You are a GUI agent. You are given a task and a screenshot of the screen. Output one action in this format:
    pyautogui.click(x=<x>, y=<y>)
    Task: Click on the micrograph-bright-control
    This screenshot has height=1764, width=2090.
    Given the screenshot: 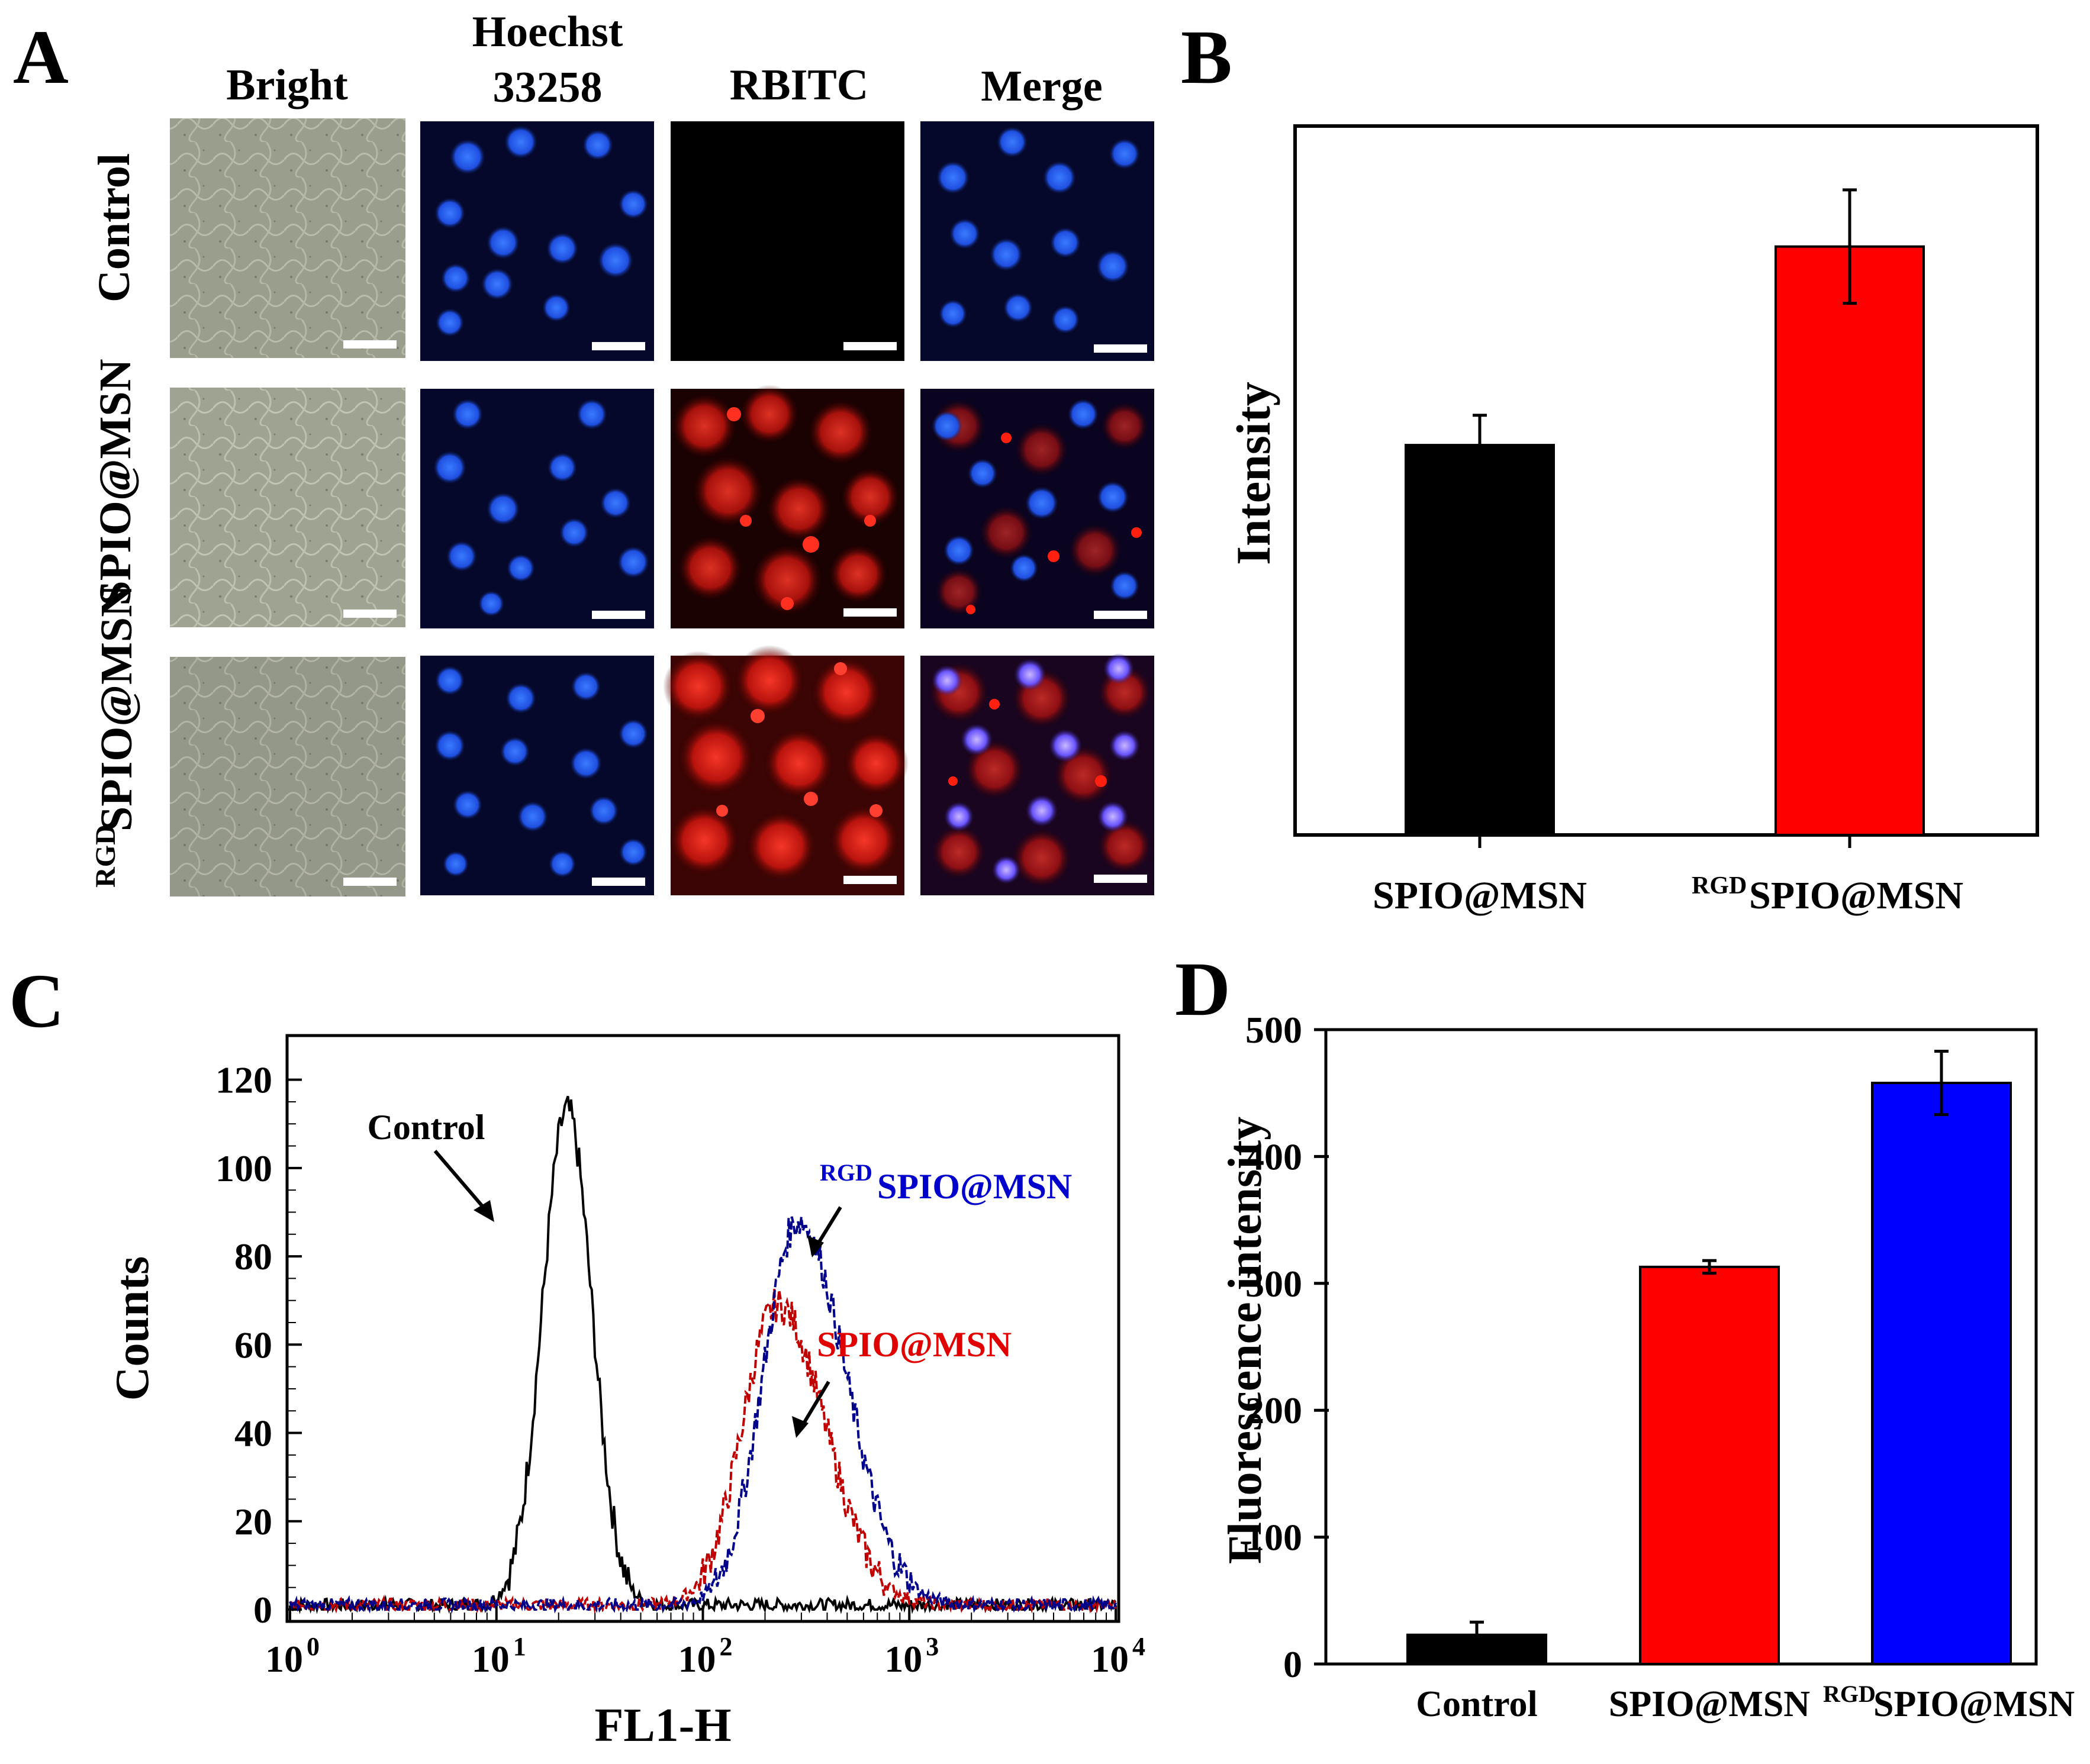 What is the action you would take?
    pyautogui.click(x=287, y=238)
    